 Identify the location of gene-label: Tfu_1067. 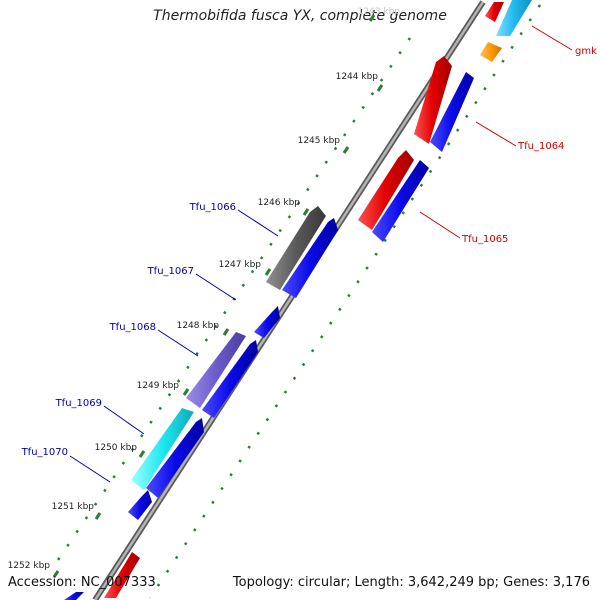
(170, 271).